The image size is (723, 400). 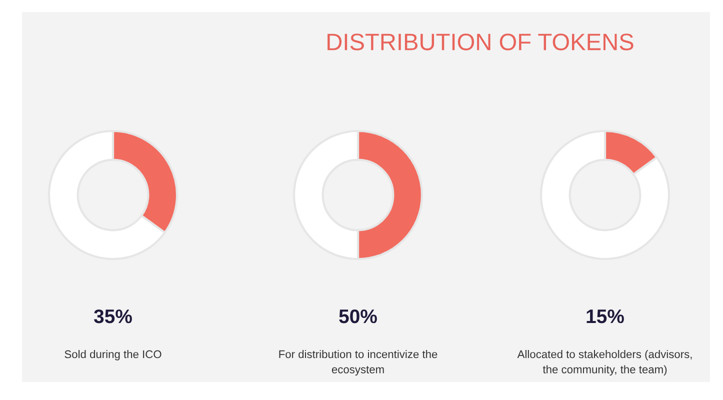 I want to click on text: 50%, so click(x=358, y=316).